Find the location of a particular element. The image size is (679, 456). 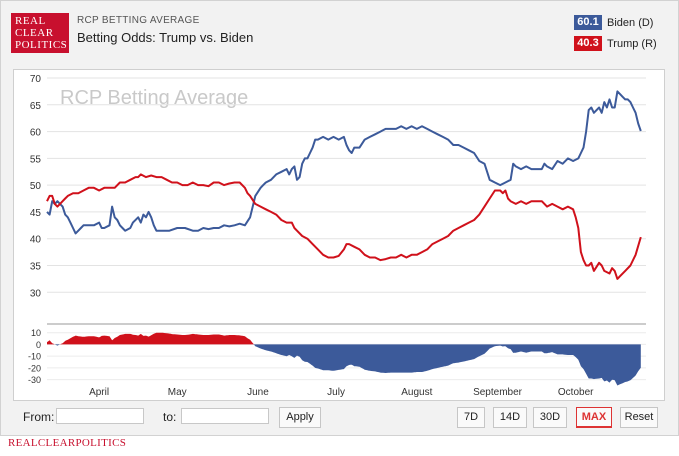

x-tick-label: June is located at coordinates (258, 392).